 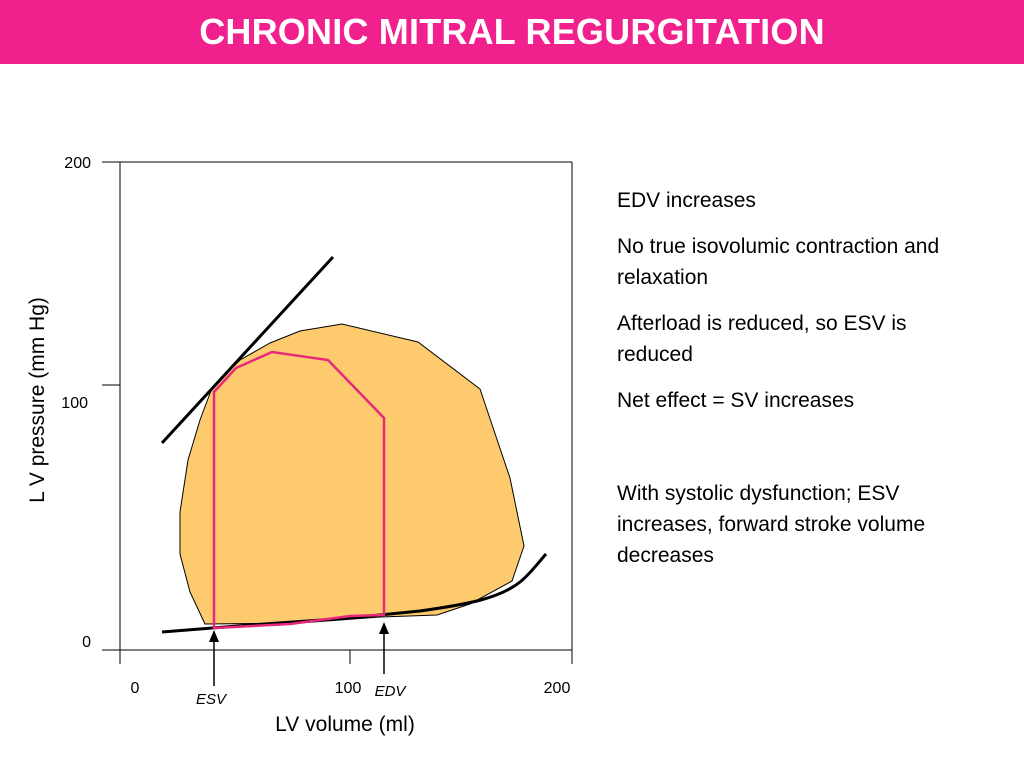 What do you see at coordinates (345, 724) in the screenshot?
I see `x-axis-title: LV volume (ml)` at bounding box center [345, 724].